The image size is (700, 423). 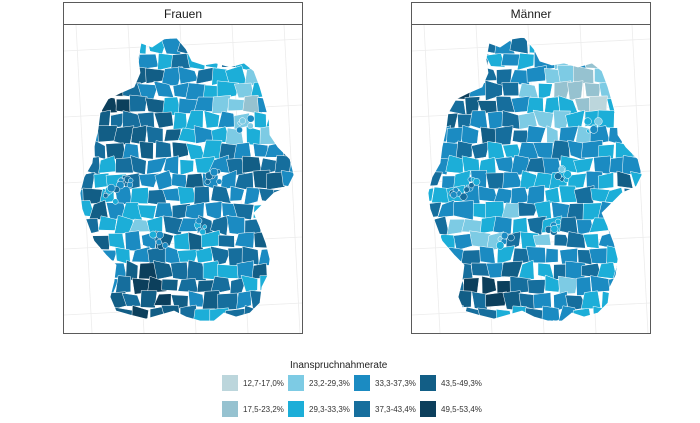 What do you see at coordinates (461, 383) in the screenshot?
I see `legend-label: 43,5-49,3%` at bounding box center [461, 383].